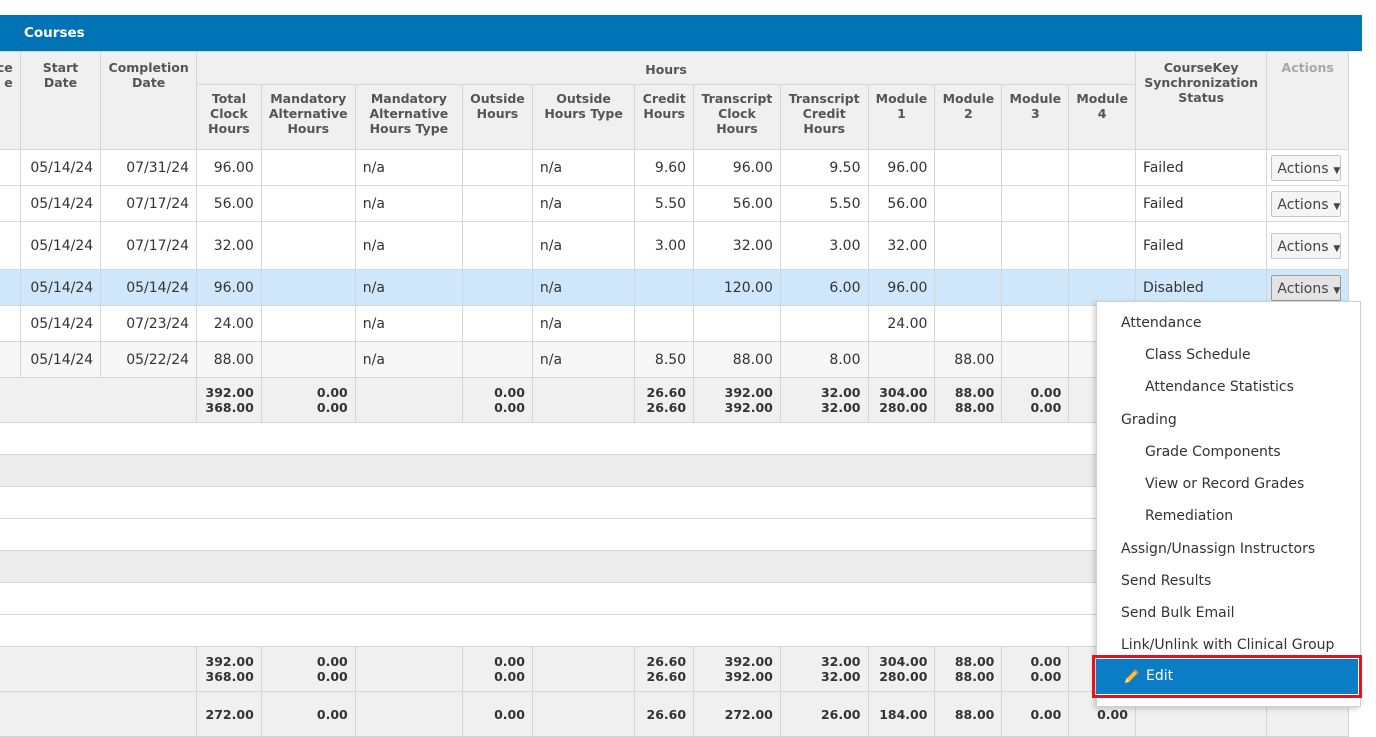 The image size is (1376, 737). I want to click on cell-tclock: 56.00, so click(737, 203).